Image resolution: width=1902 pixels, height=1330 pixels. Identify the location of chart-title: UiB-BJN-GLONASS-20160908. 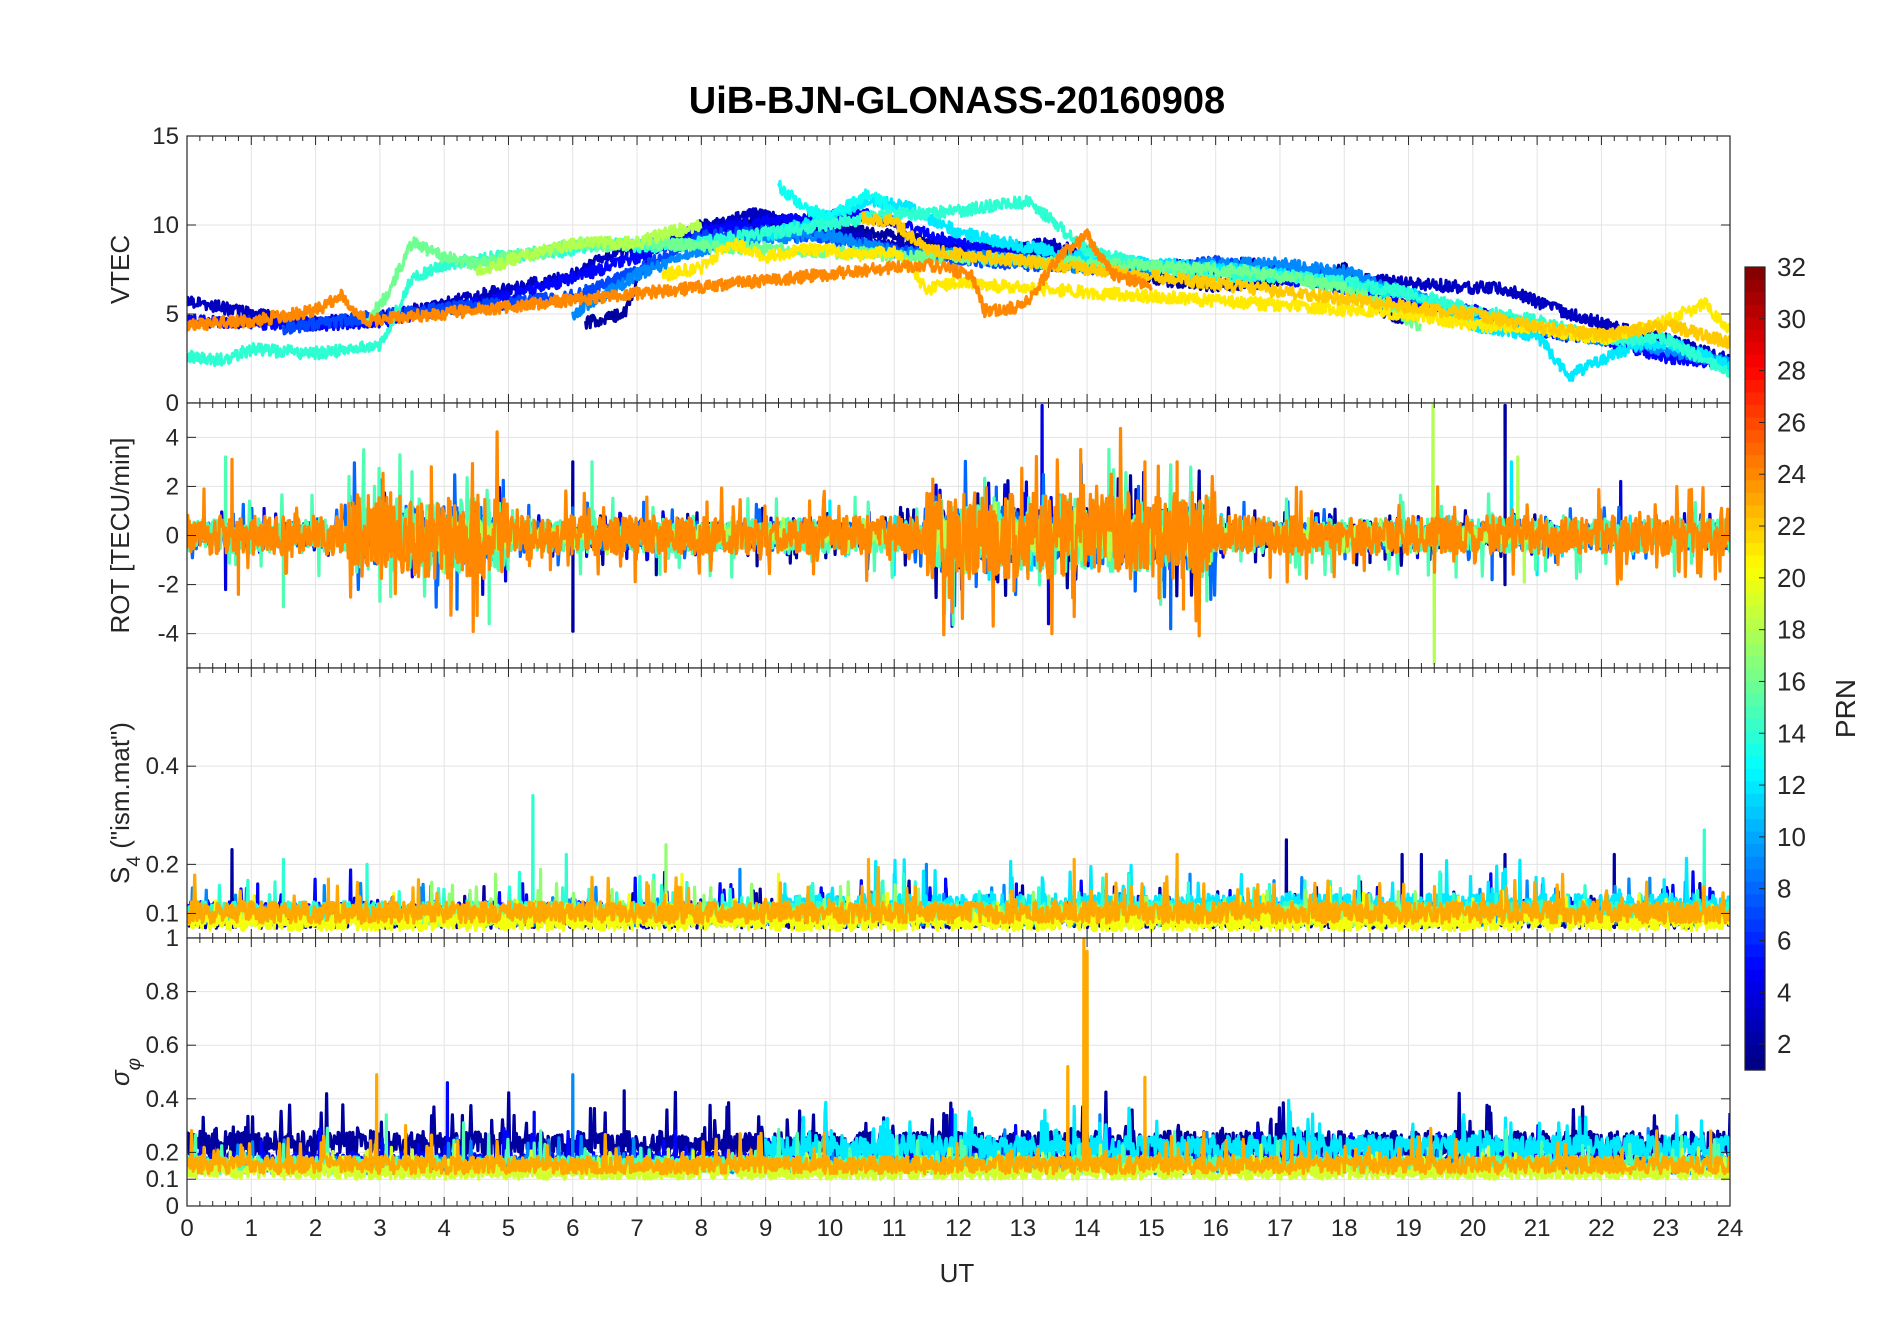
(957, 101).